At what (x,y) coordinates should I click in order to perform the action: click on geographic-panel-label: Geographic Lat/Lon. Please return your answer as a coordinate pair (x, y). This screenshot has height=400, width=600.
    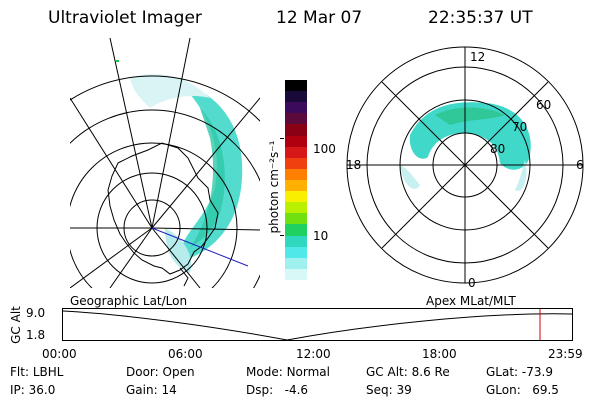
    Looking at the image, I should click on (129, 301).